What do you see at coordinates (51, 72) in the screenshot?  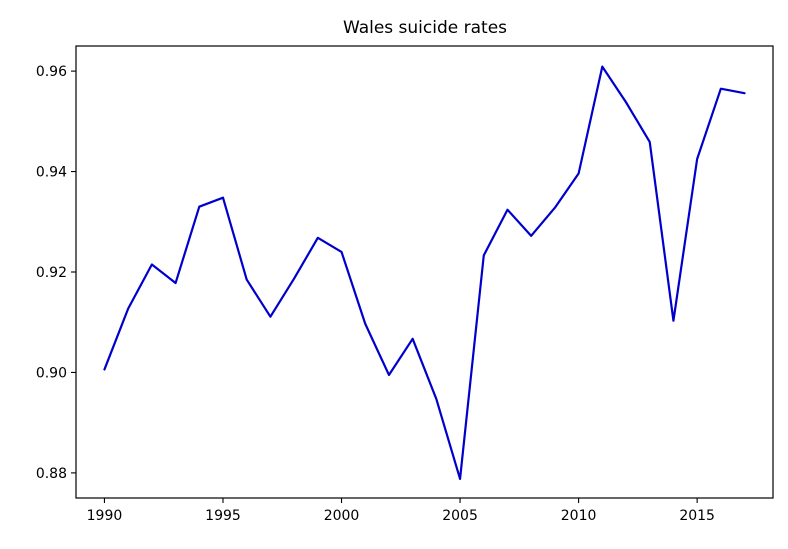 I see `y-tick-label: 0.96` at bounding box center [51, 72].